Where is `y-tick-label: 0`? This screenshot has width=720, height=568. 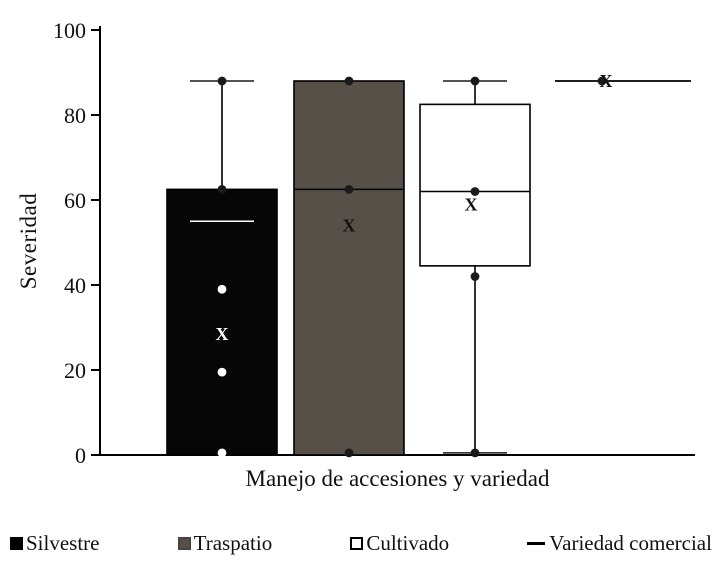 y-tick-label: 0 is located at coordinates (80, 455).